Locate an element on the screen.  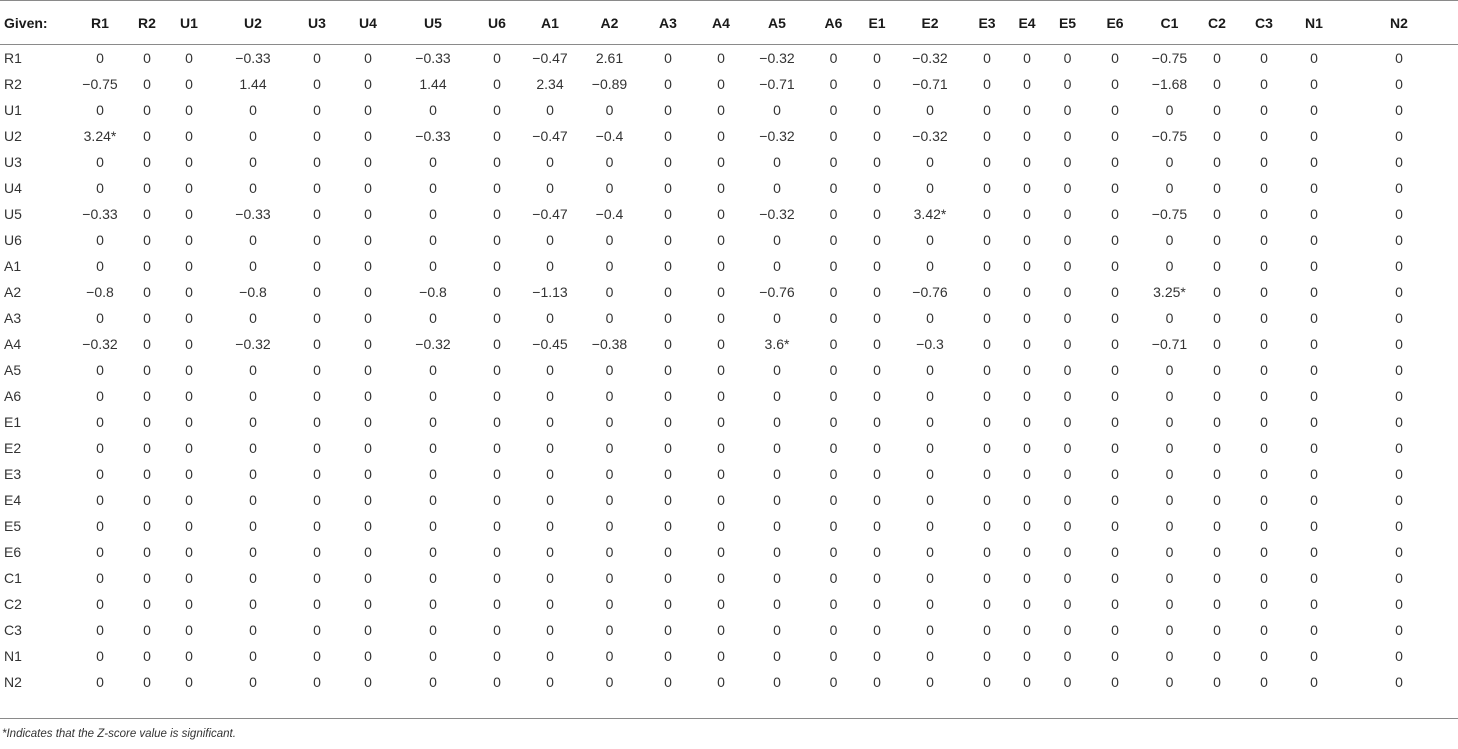
table-row: U6 0 0 0 0 0 0 0 0 0 0 0 0 0 0 0 0 0 0 0 0 0 0 0 0 0 is located at coordinates (729, 240).